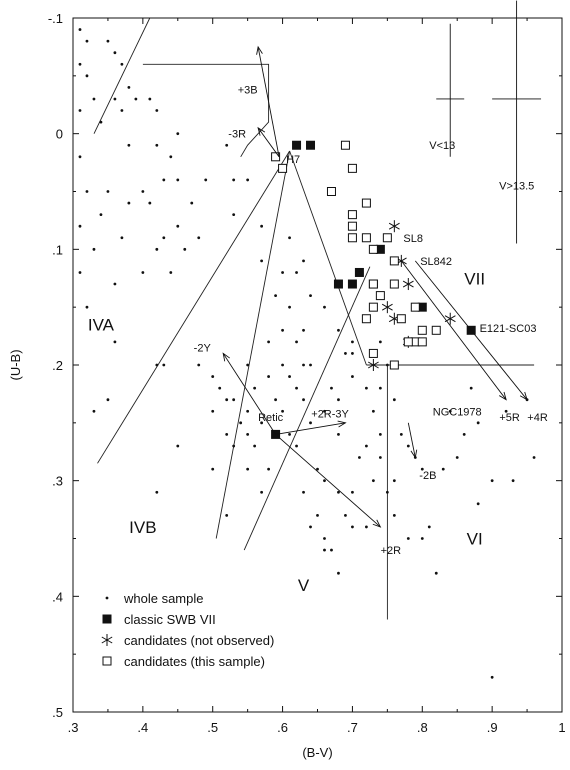  Describe the element at coordinates (142, 727) in the screenshot. I see `x-tick-label: .4` at that location.